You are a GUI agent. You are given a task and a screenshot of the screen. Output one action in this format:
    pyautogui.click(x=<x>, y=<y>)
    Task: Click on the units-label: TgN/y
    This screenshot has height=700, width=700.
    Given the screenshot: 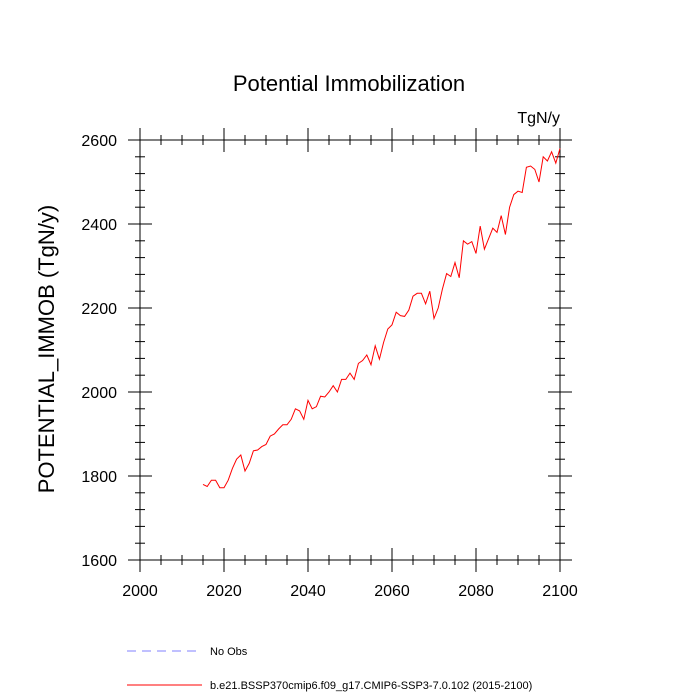 What is the action you would take?
    pyautogui.click(x=538, y=118)
    